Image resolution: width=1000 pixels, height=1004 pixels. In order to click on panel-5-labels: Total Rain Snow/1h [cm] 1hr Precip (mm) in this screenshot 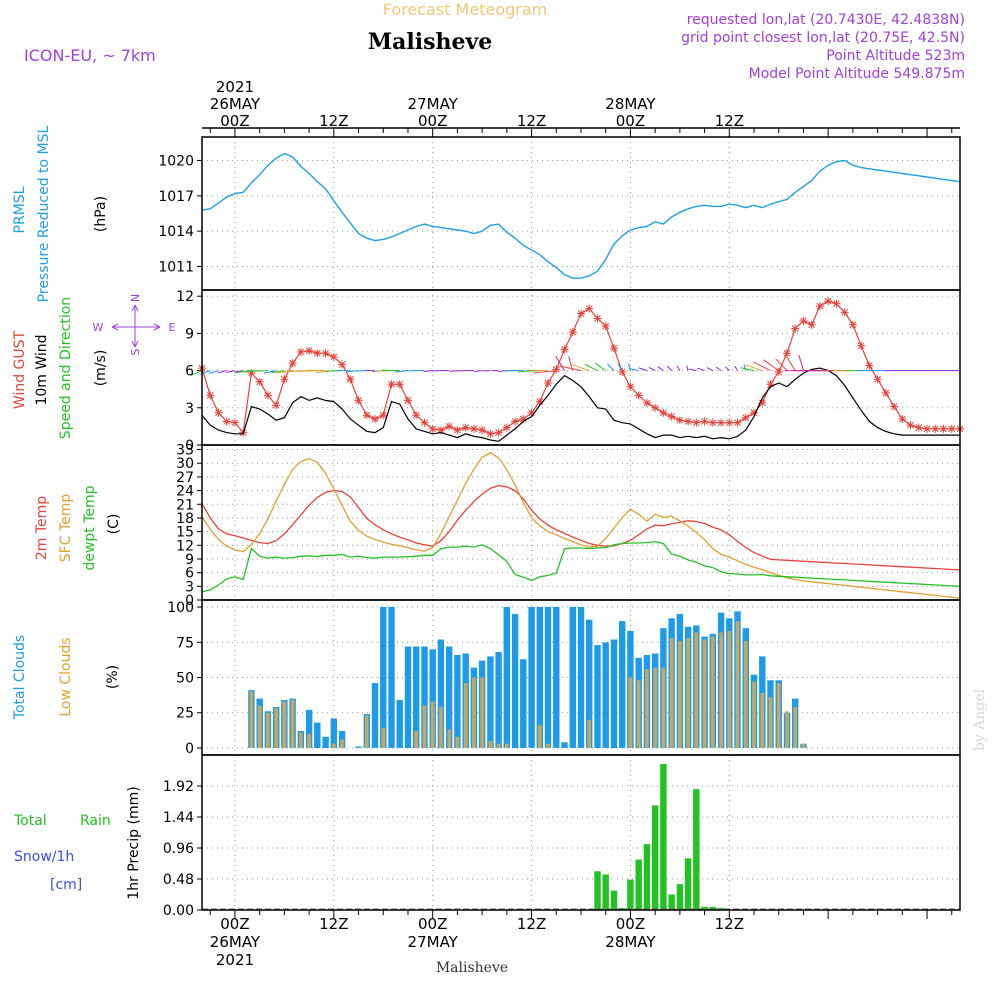, I will do `click(77, 842)`.